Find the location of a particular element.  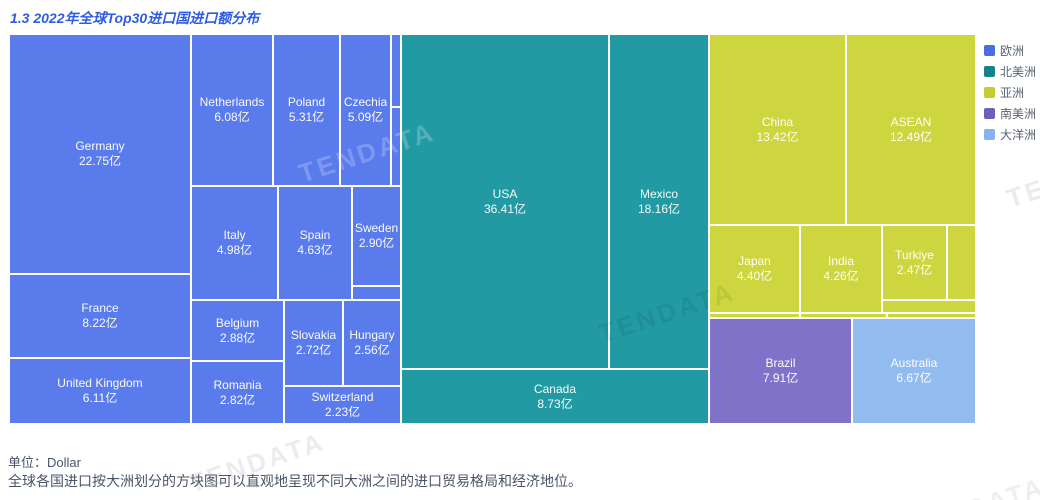

legend-label: 南美洲 is located at coordinates (1018, 114).